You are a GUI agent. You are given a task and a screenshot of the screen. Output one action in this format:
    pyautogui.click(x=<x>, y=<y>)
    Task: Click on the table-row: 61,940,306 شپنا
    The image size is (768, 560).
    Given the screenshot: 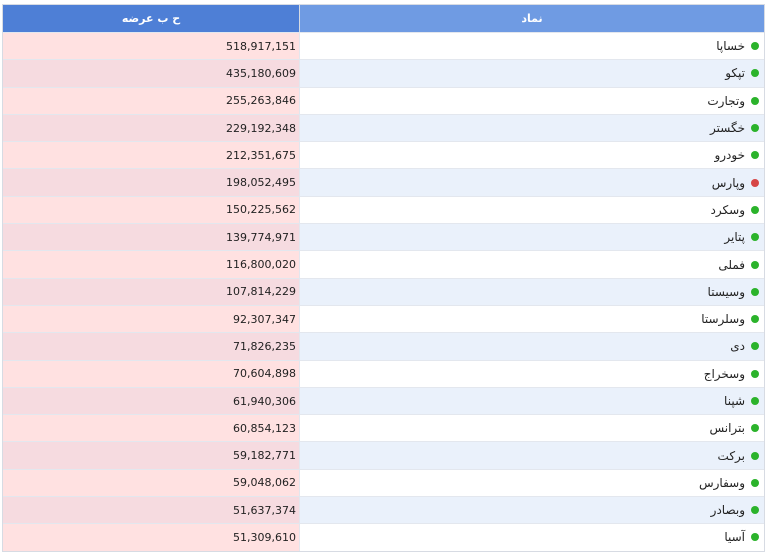 What is the action you would take?
    pyautogui.click(x=383, y=400)
    